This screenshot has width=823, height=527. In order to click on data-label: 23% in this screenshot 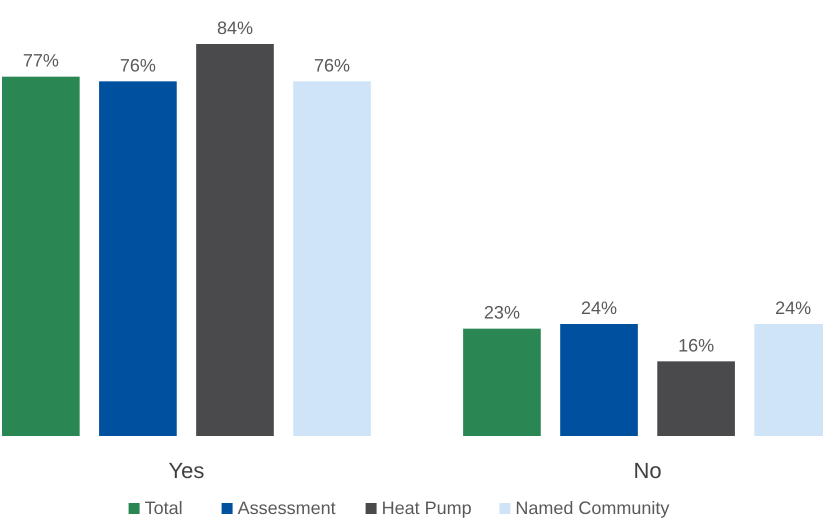, I will do `click(502, 312)`.